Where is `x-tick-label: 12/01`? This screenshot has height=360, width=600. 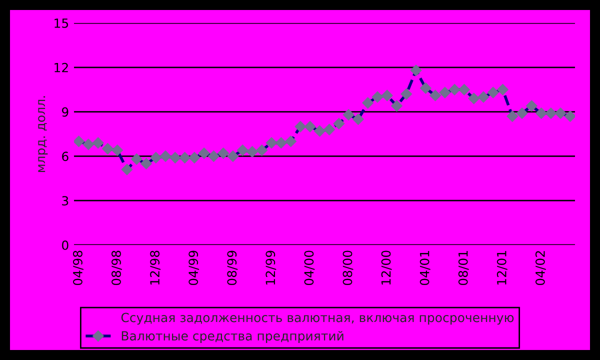 x-tick-label: 12/01 is located at coordinates (502, 268).